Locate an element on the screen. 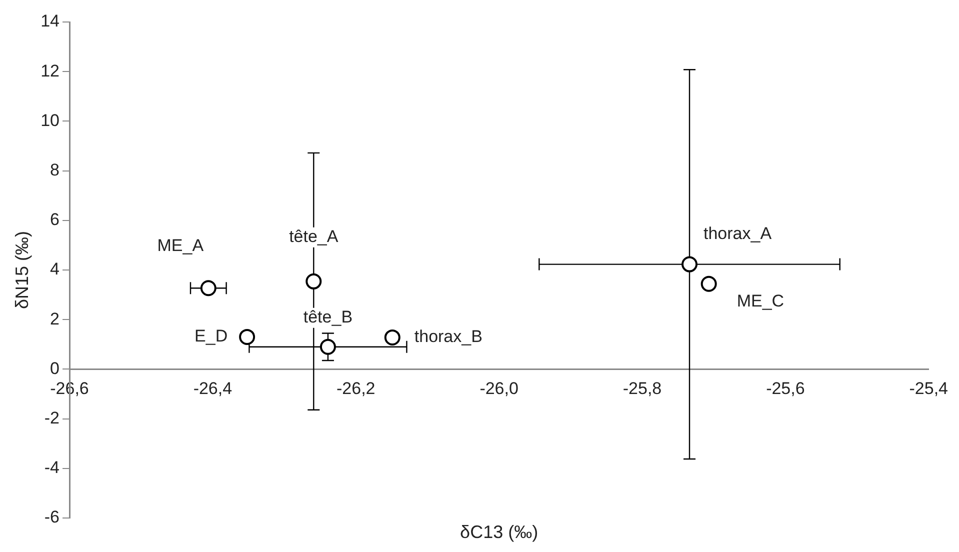  annotation: ME_A is located at coordinates (180, 245).